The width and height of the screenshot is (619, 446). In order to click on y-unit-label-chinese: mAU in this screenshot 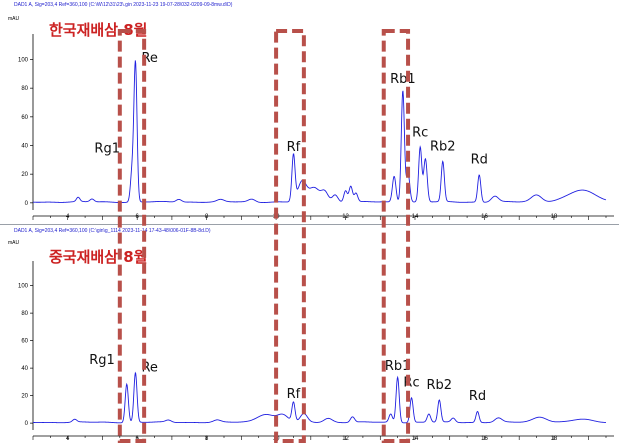, I will do `click(14, 243)`.